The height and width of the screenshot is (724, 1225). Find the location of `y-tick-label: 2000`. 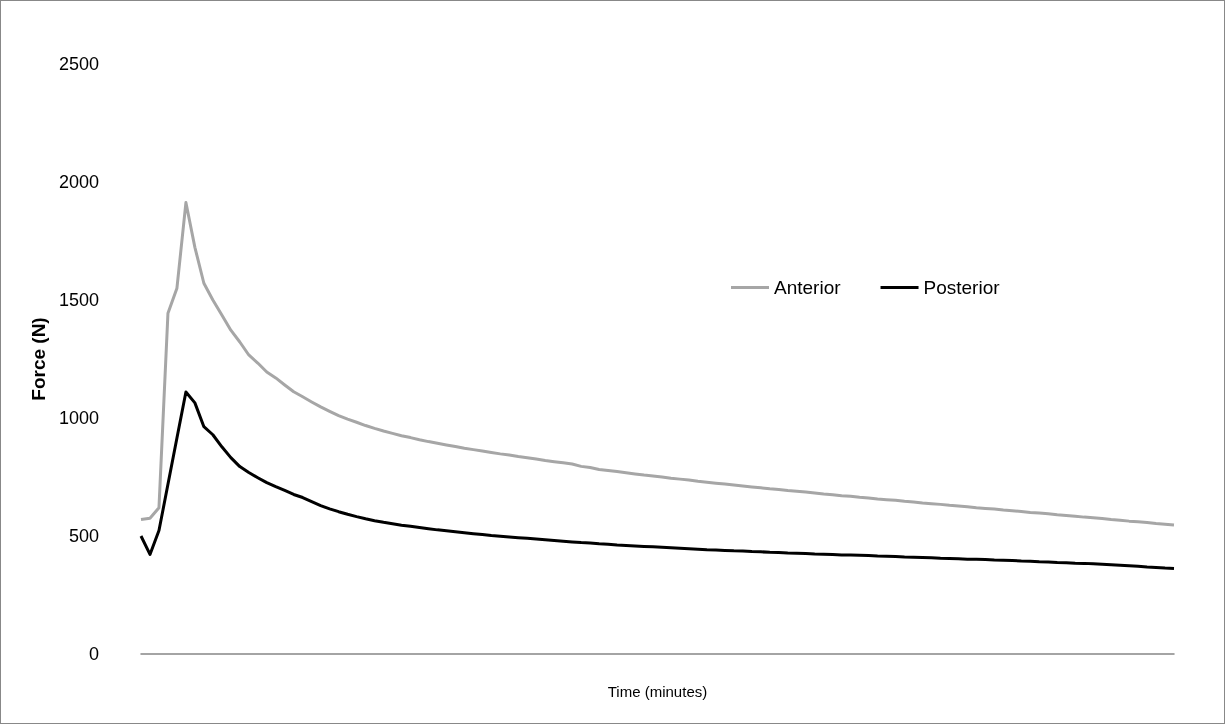

y-tick-label: 2000 is located at coordinates (78, 182).